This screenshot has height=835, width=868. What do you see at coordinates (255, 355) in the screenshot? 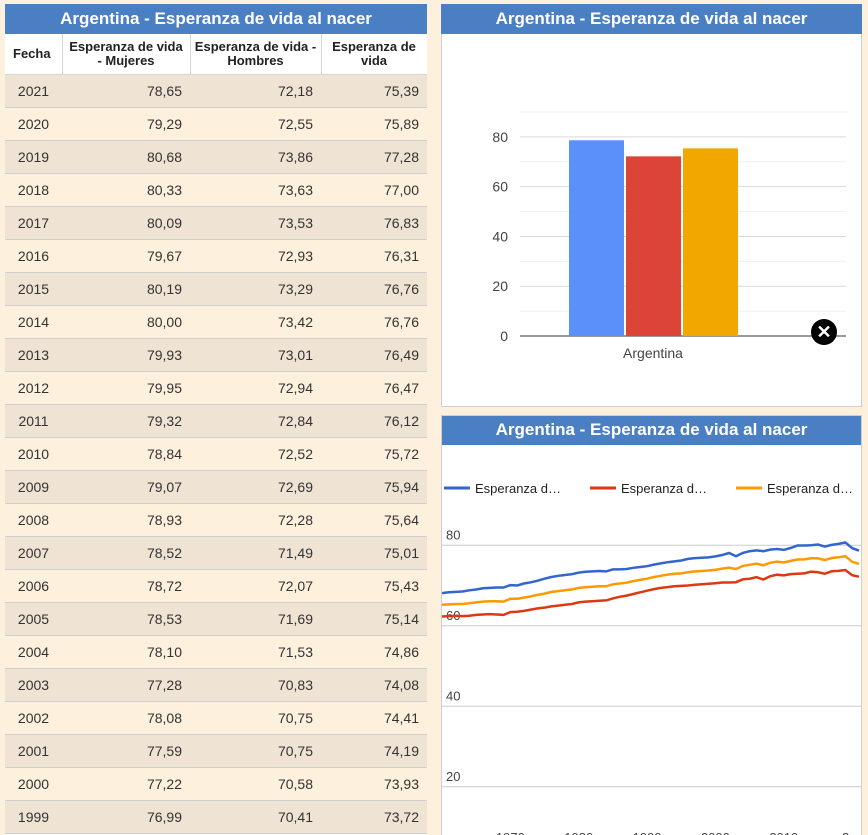
I see `cell-hombres: 73,01` at bounding box center [255, 355].